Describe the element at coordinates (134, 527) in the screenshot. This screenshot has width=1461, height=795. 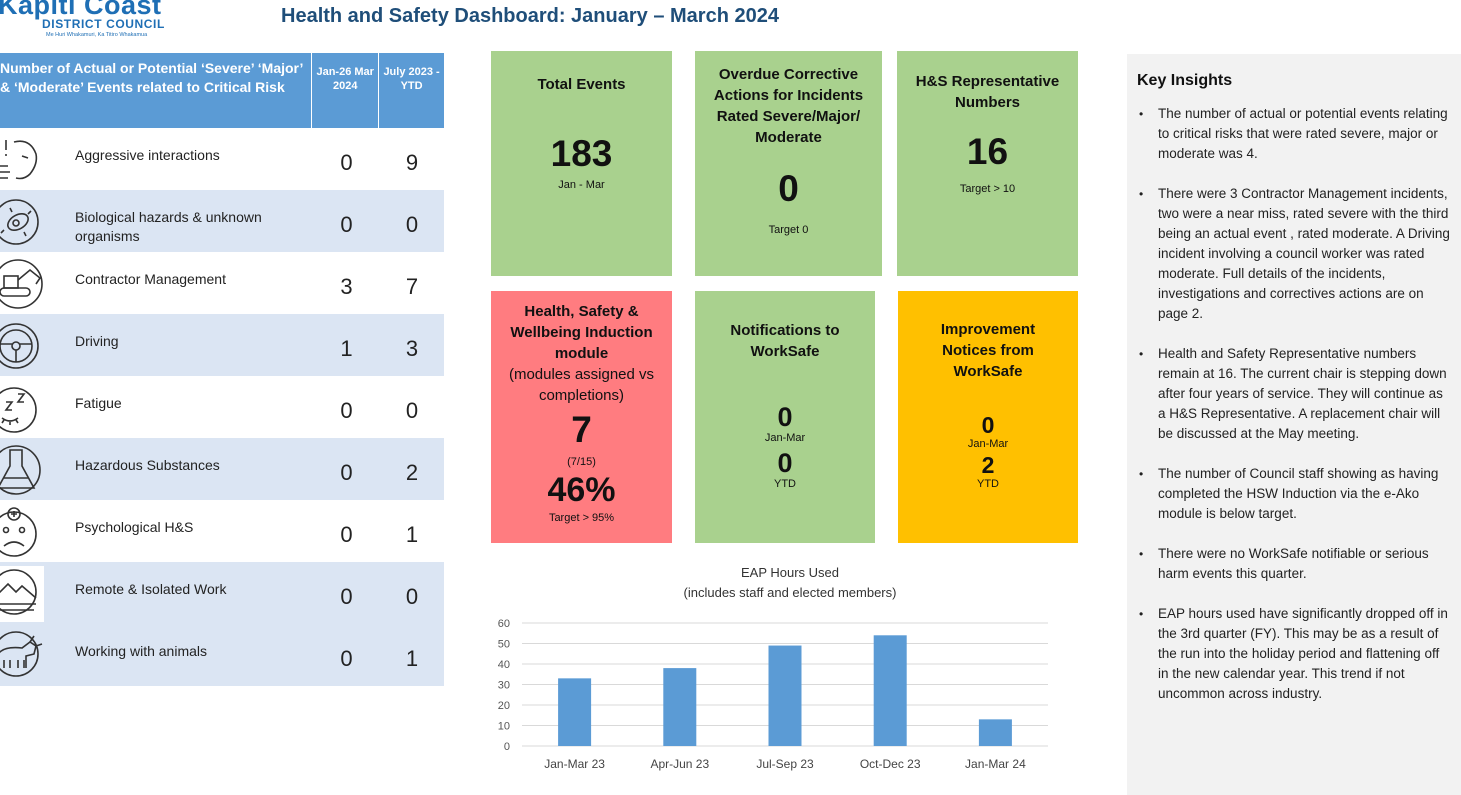
I see `risk-label: Psychological H&S` at that location.